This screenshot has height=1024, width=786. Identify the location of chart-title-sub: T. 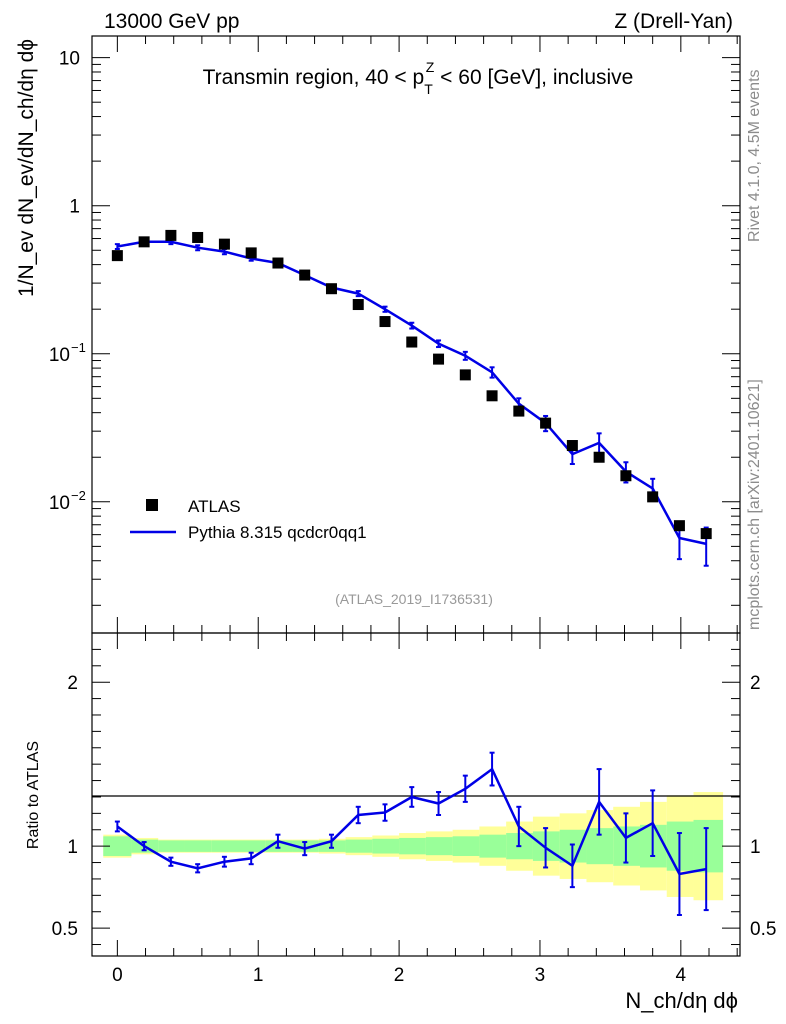
(428, 89).